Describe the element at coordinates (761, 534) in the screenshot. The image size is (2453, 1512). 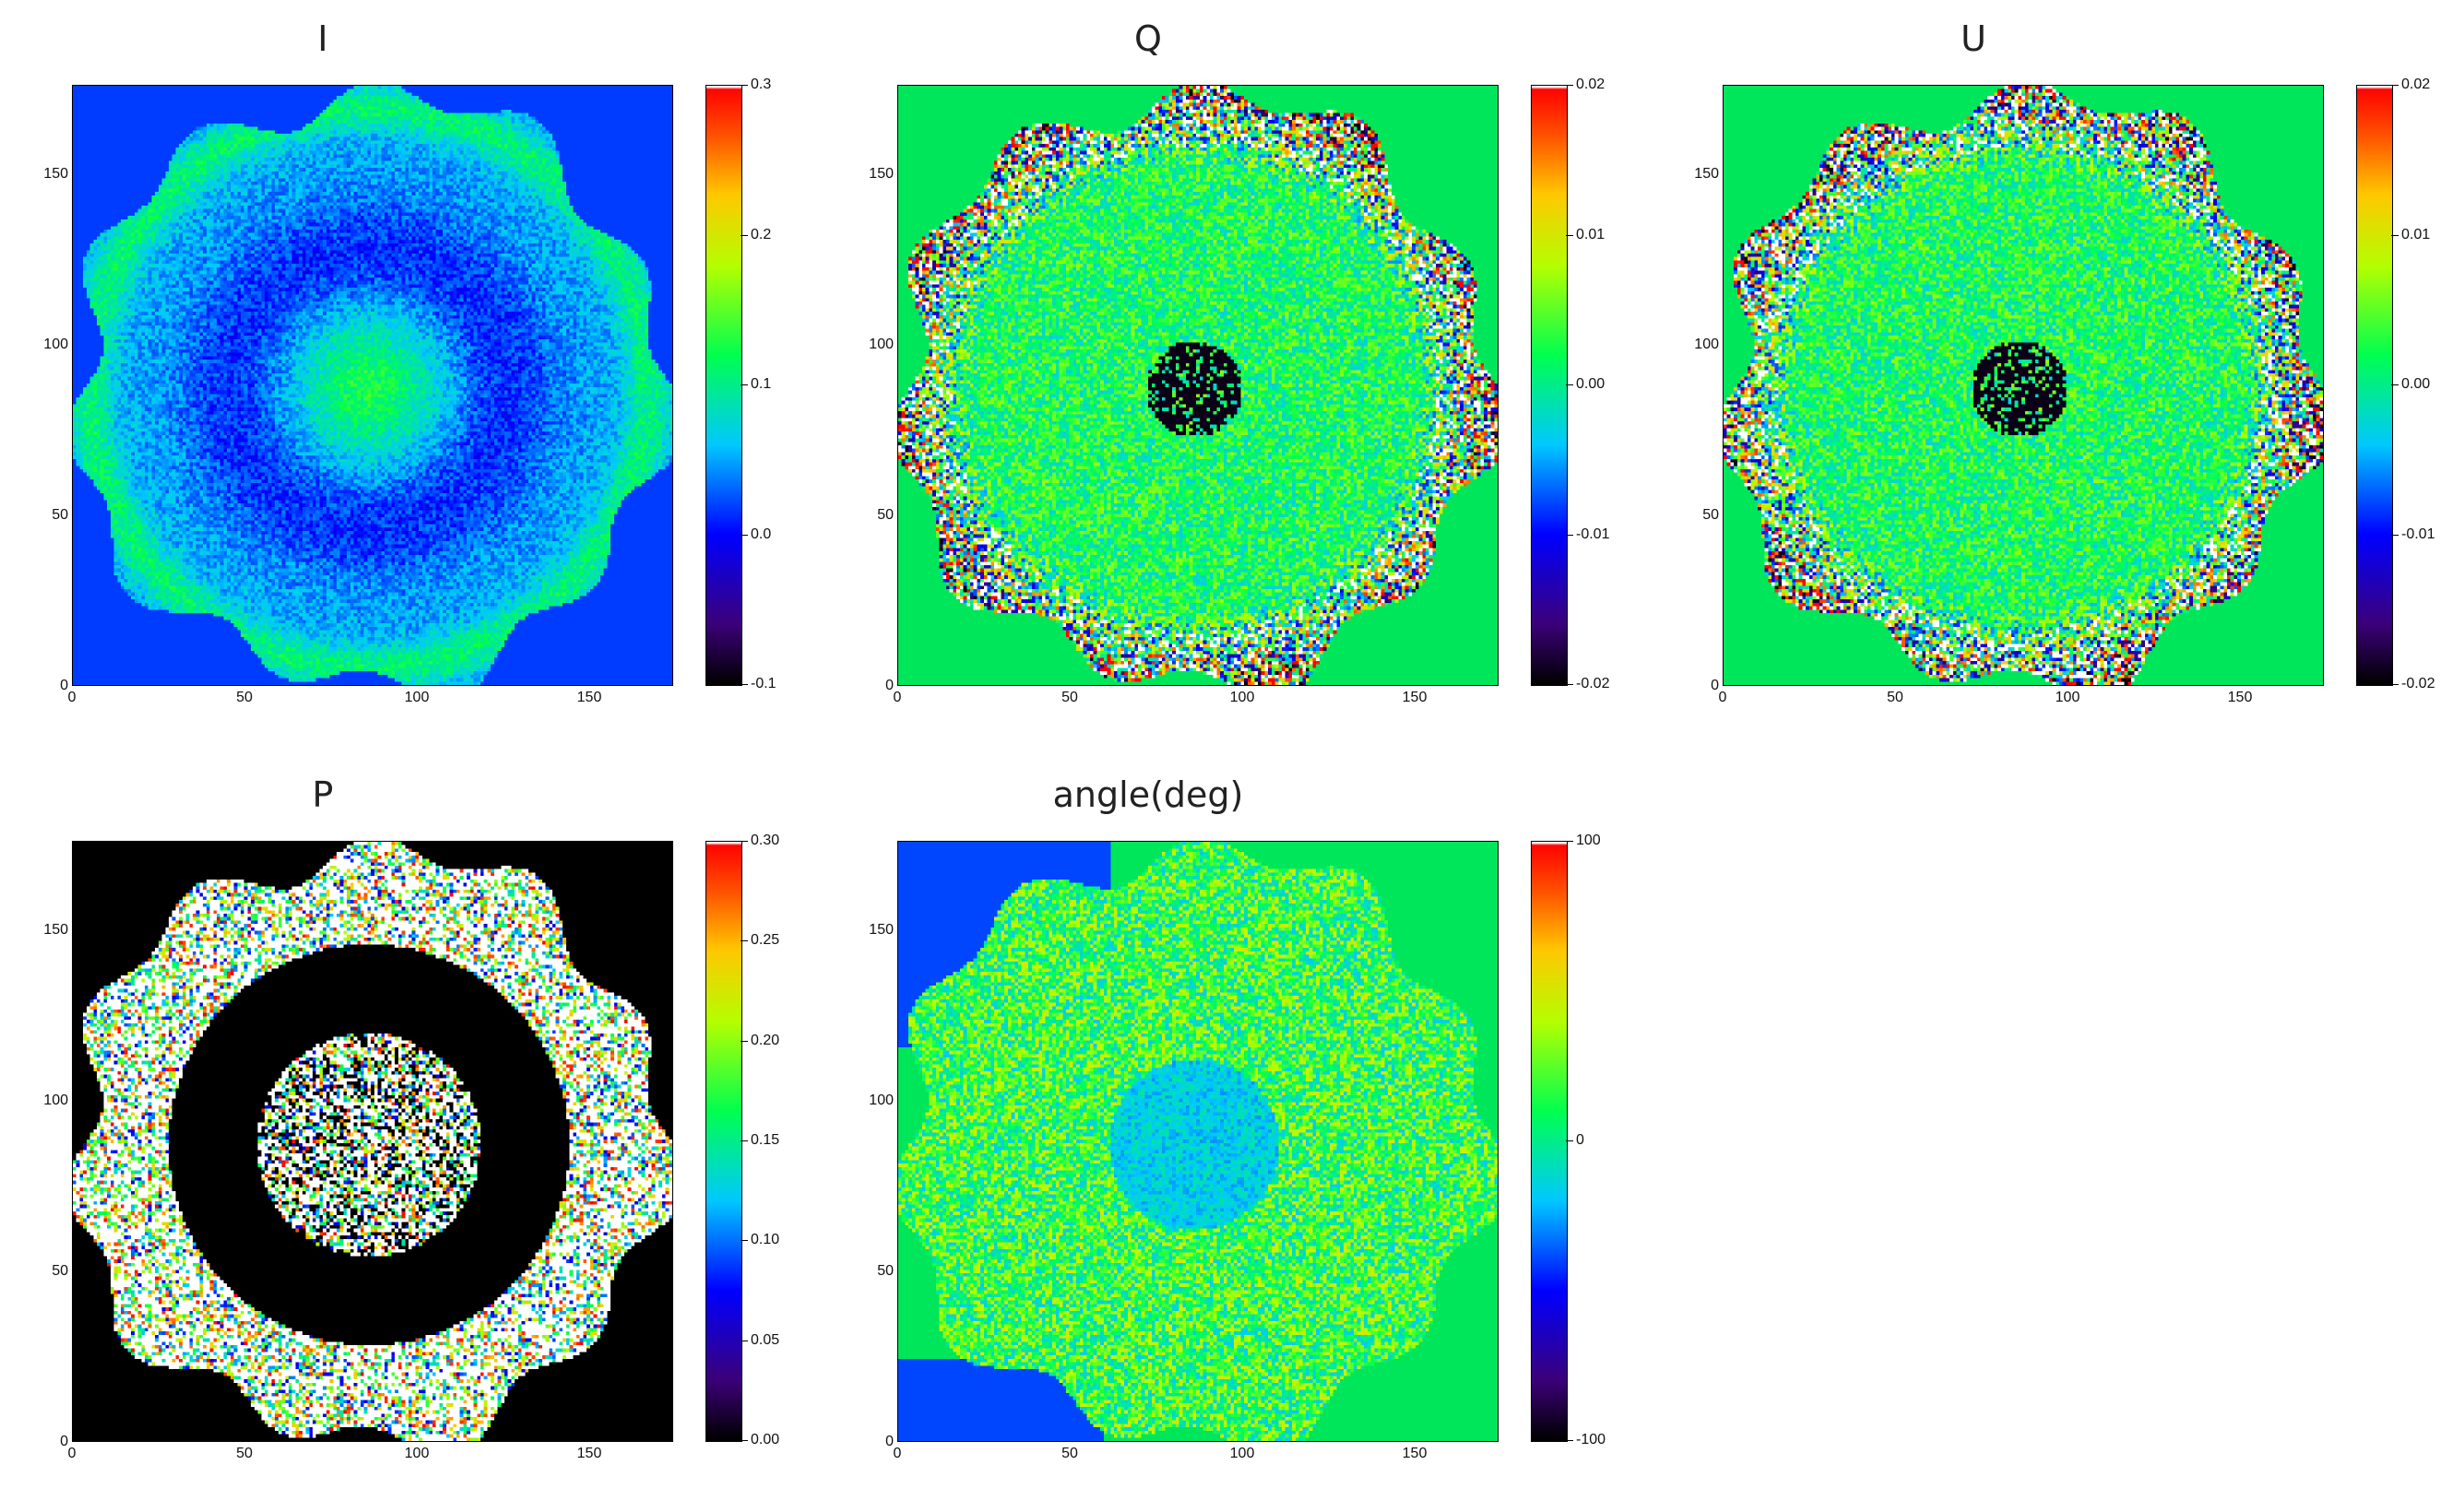
I see `colorbar-tick-label: 0.0` at that location.